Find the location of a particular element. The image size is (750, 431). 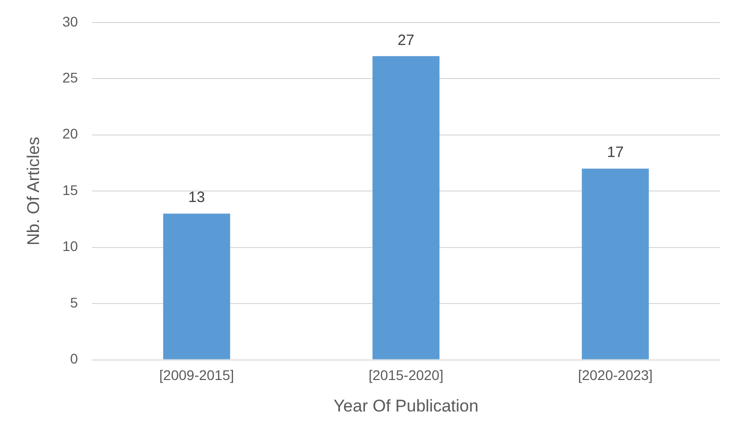

y-tick-label: 5 is located at coordinates (74, 302).